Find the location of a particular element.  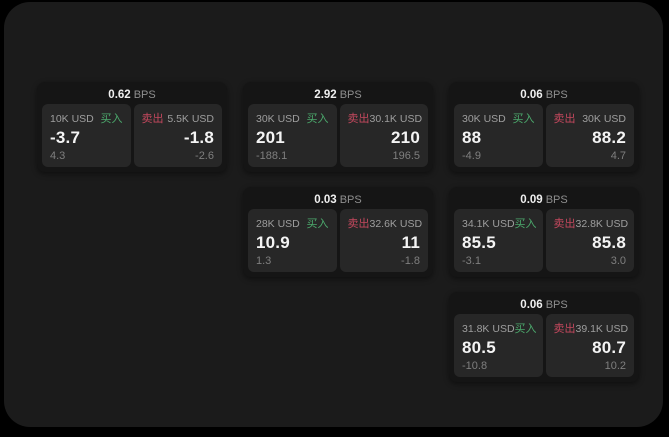

buy-panel: 30K USD 买入 88 -4.9 is located at coordinates (498, 135).